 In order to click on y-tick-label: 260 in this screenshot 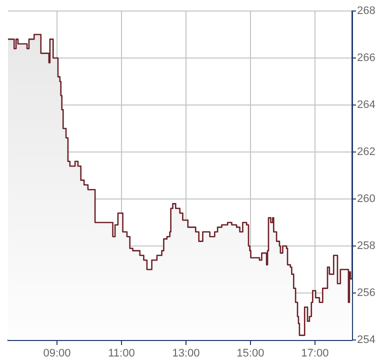, I will do `click(366, 199)`.